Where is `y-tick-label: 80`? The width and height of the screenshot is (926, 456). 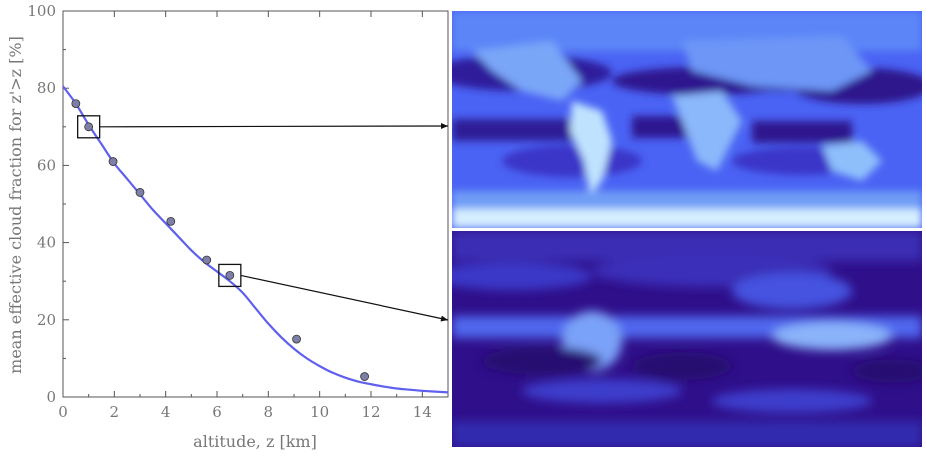
y-tick-label: 80 is located at coordinates (46, 88).